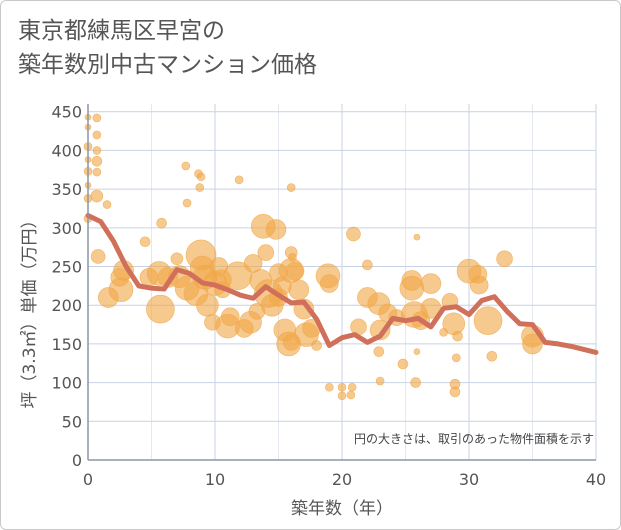 This screenshot has width=621, height=530. Describe the element at coordinates (474, 438) in the screenshot. I see `bubble-size-note: 円の大きさは、取引のあった物件面積を示す` at that location.